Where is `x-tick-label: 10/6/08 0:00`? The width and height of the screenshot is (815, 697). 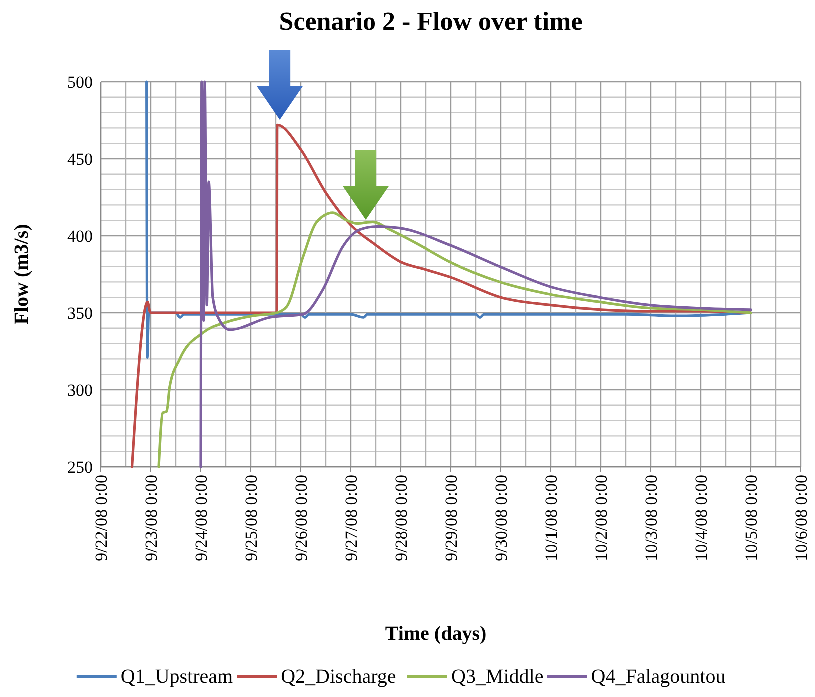 x-tick-label: 10/6/08 0:00 is located at coordinates (801, 518).